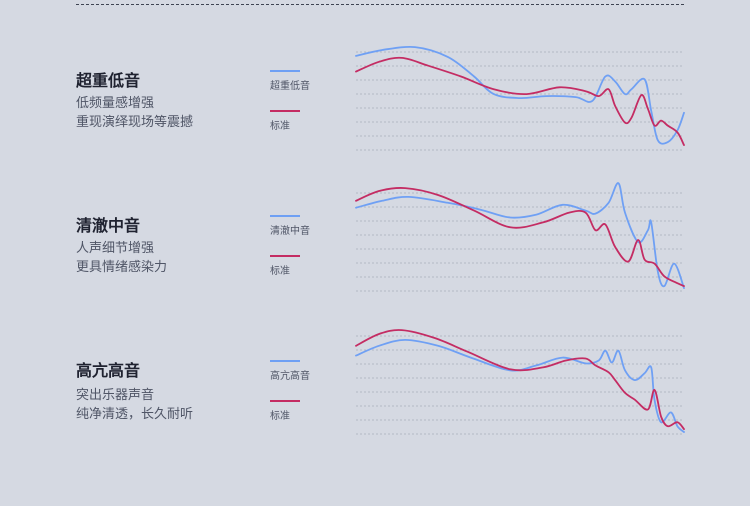 The width and height of the screenshot is (750, 506). What do you see at coordinates (122, 267) in the screenshot?
I see `section-desc-line-2: 更具情绪感染力` at bounding box center [122, 267].